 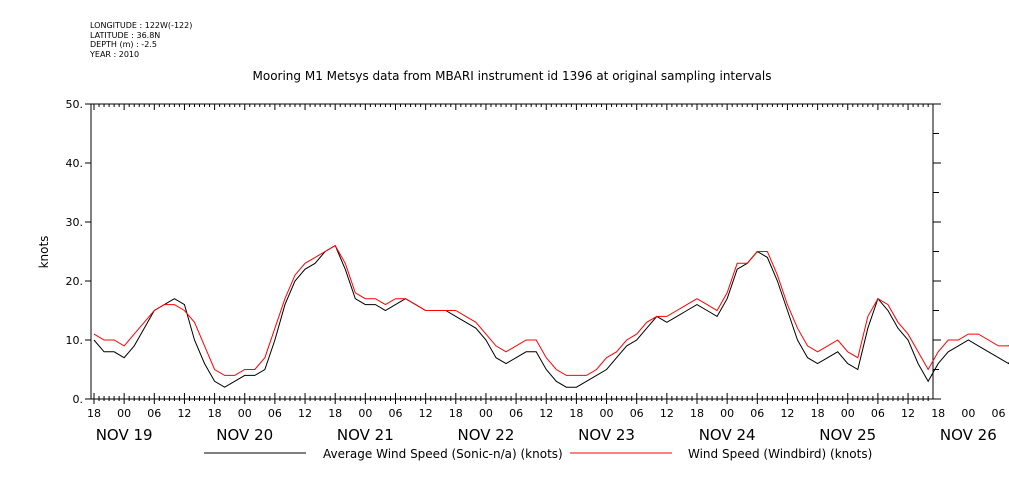 What do you see at coordinates (847, 435) in the screenshot?
I see `x-day-label: NOV 25` at bounding box center [847, 435].